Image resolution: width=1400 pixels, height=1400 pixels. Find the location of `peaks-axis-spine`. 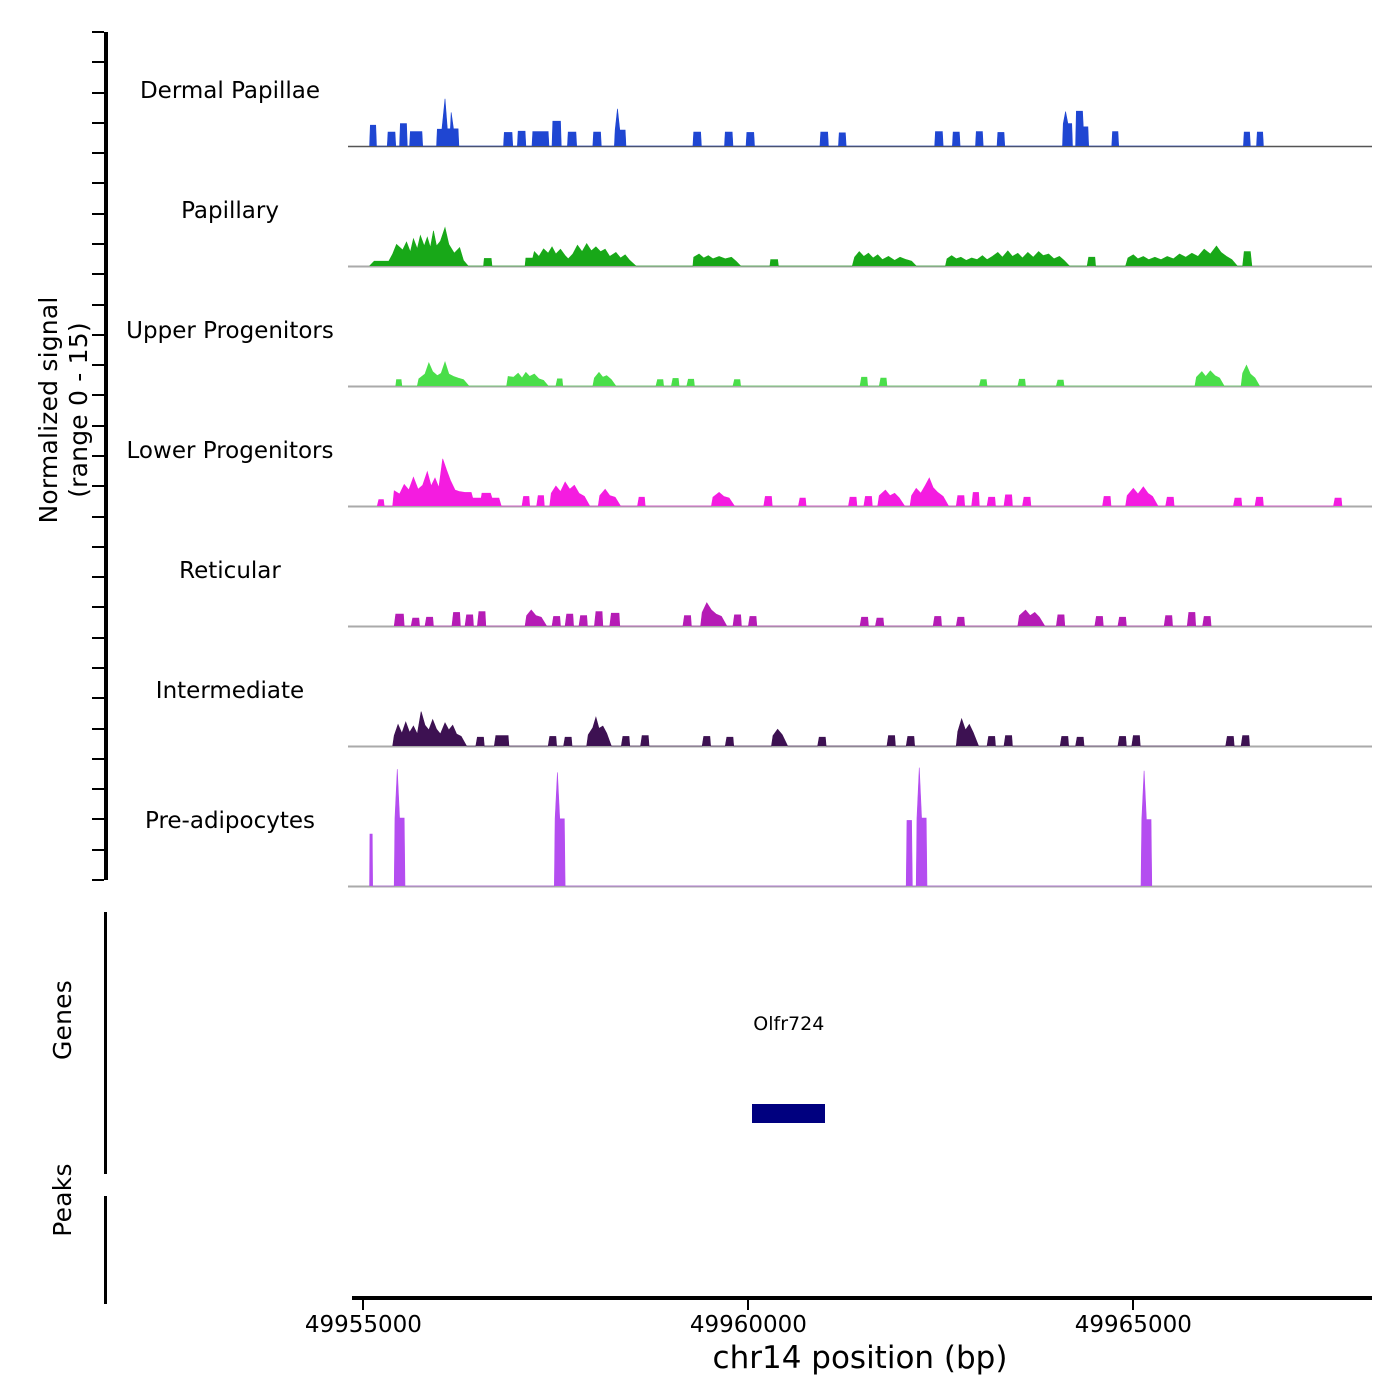

peaks-axis-spine is located at coordinates (105, 1250).